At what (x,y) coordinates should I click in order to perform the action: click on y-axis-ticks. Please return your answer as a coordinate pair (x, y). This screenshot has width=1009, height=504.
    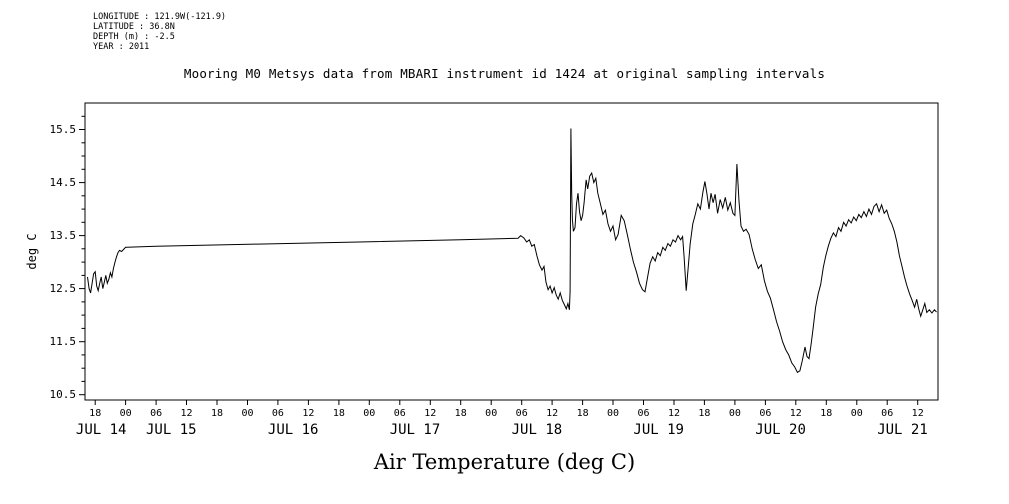
    Looking at the image, I should click on (82, 255).